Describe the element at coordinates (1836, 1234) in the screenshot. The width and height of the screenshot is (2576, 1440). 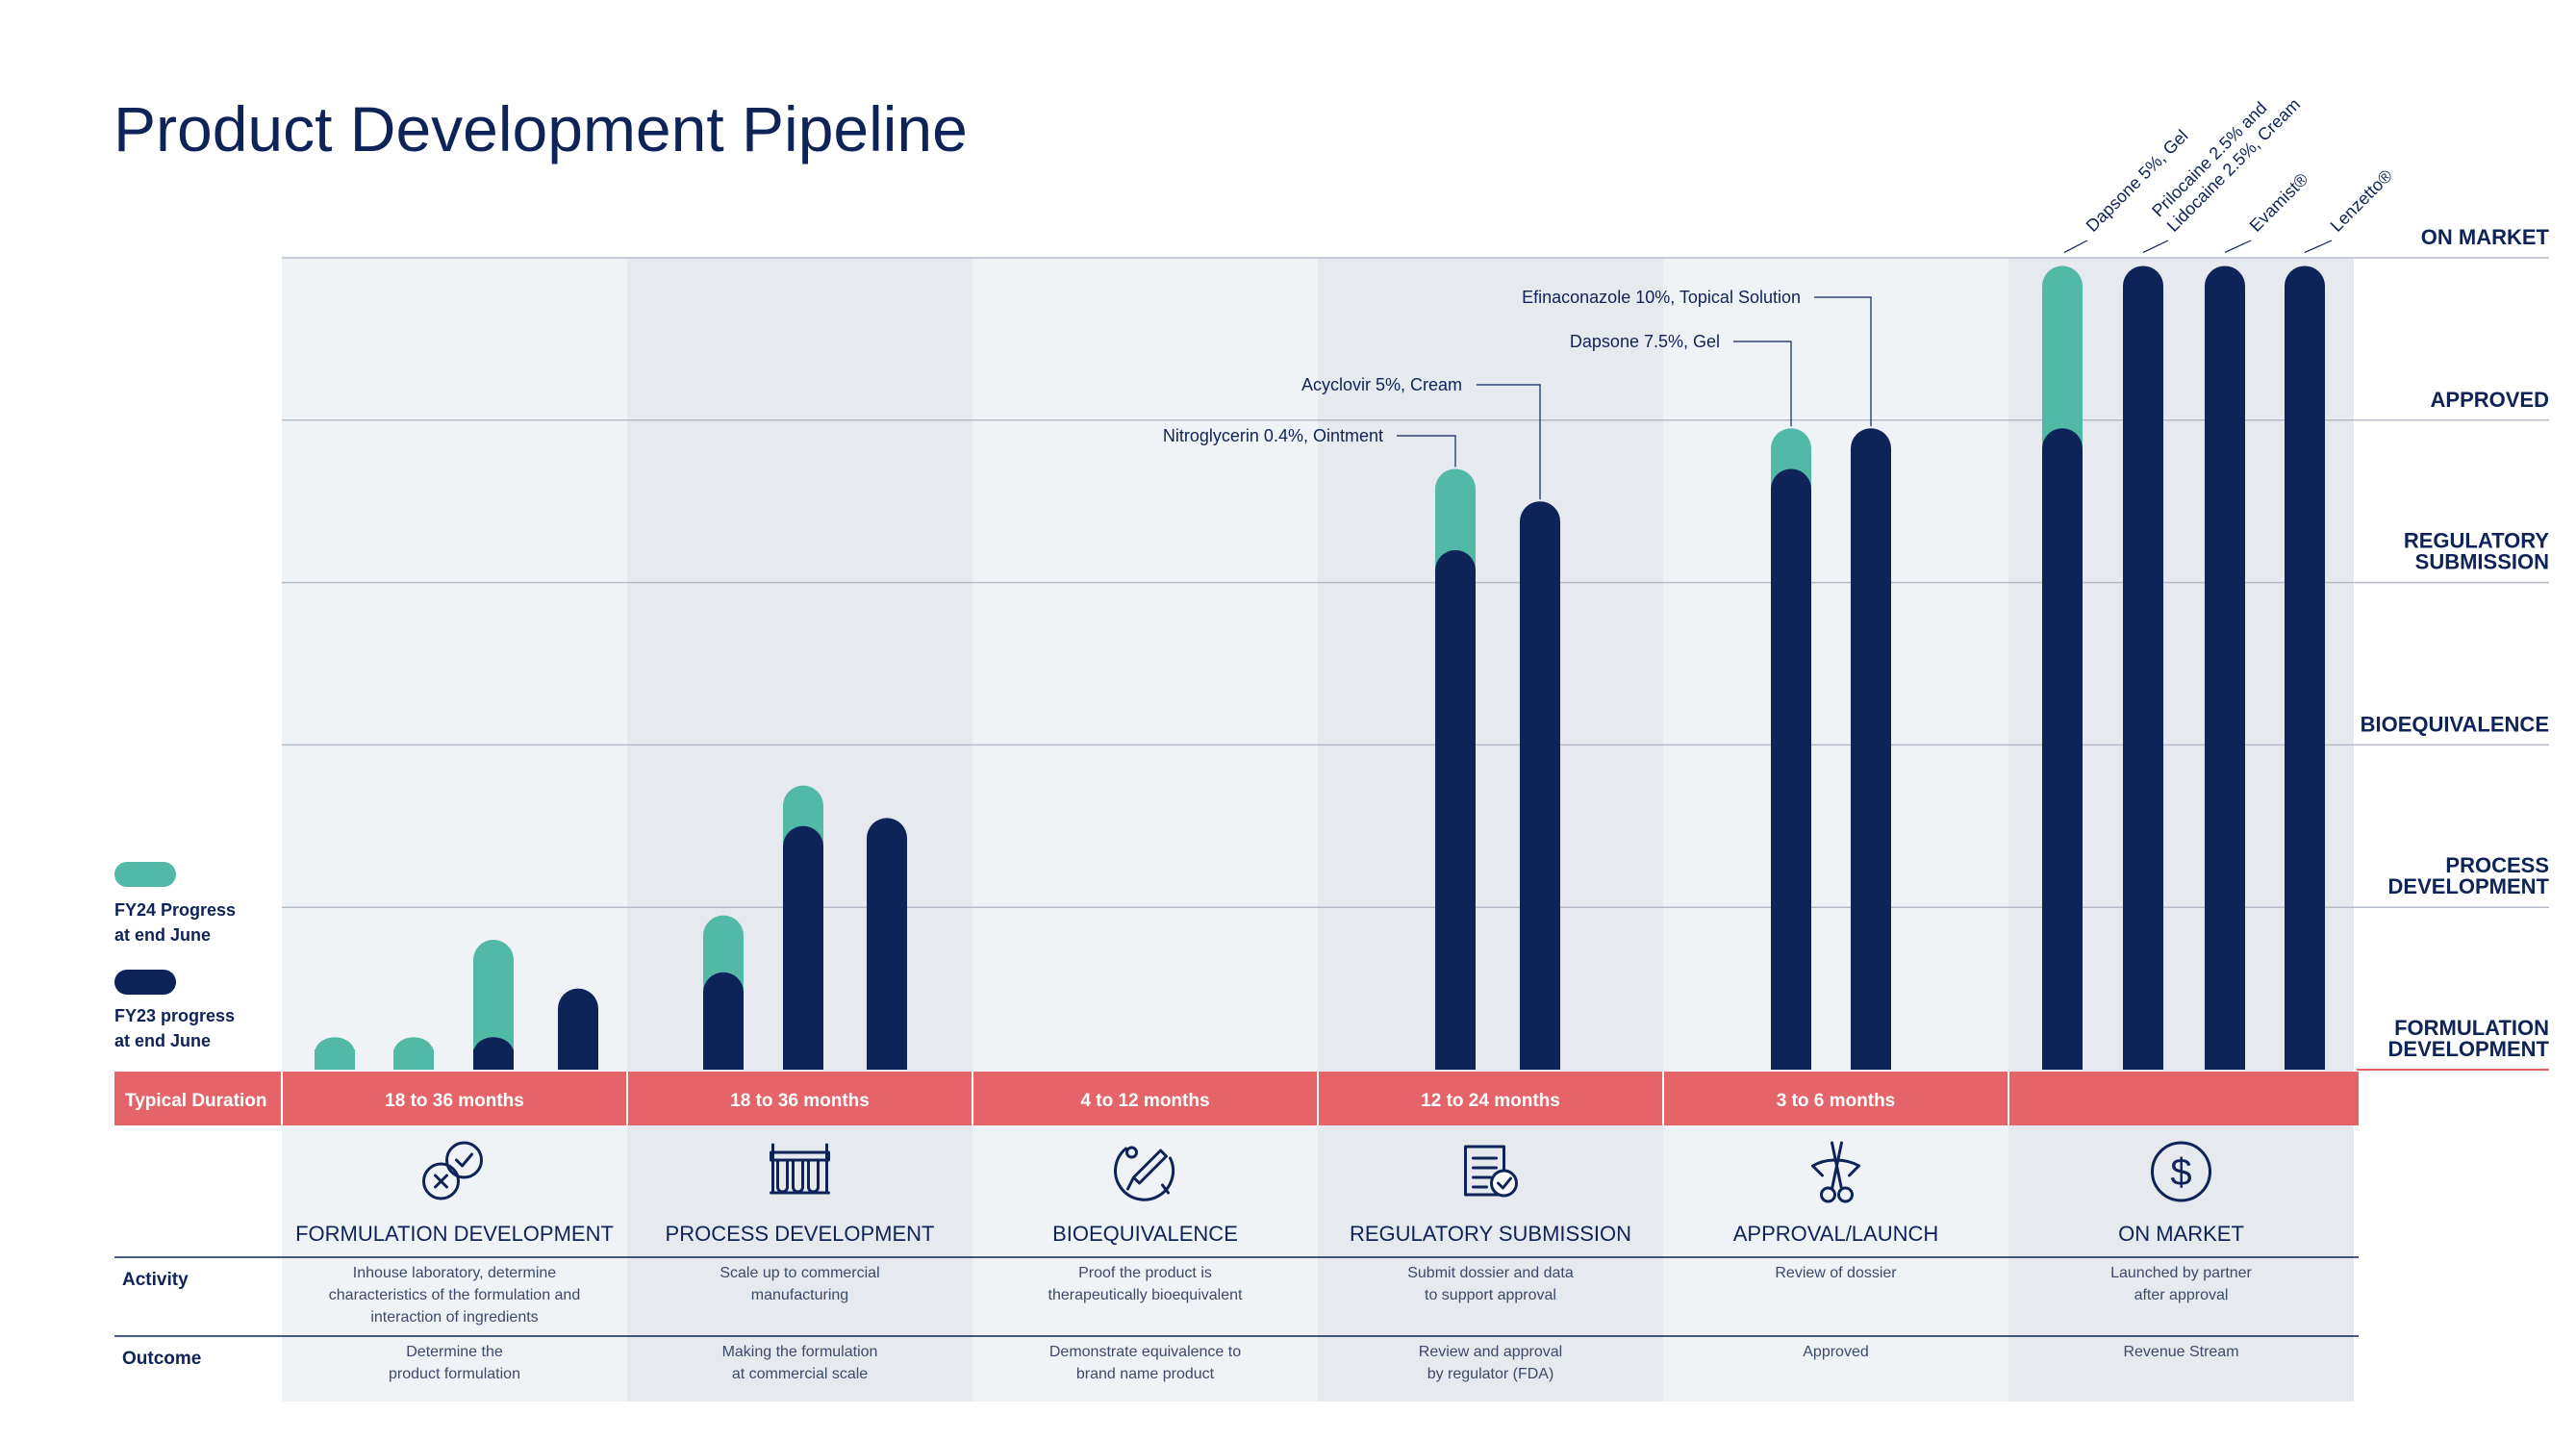
I see `phase-title: APPROVAL/LAUNCH` at that location.